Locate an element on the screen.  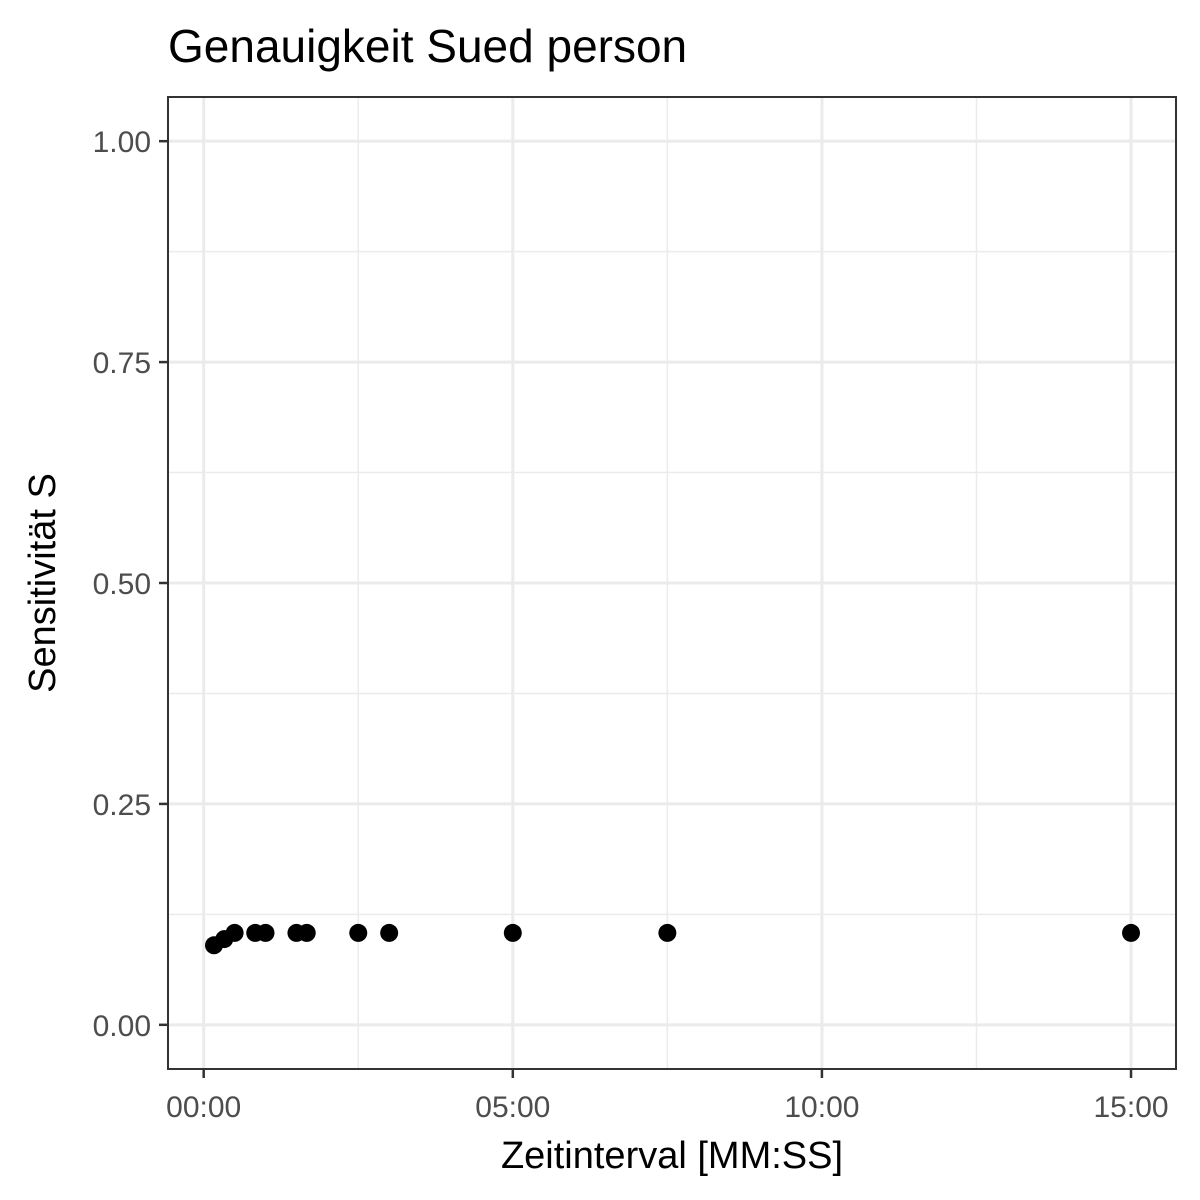
x-tick-label: 10:00 is located at coordinates (821, 1107).